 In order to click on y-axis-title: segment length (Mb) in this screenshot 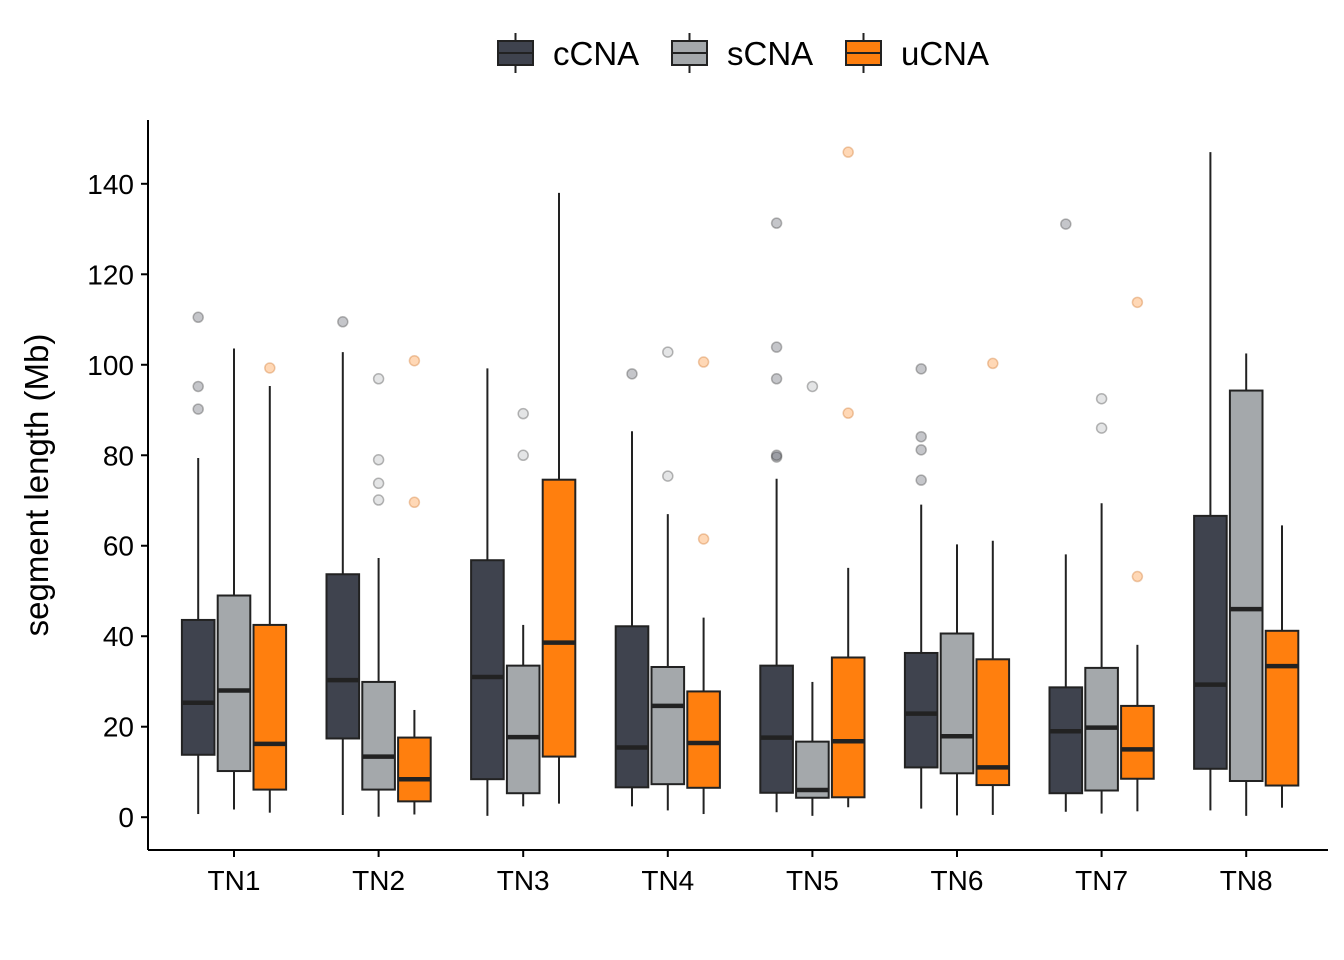, I will do `click(36, 485)`.